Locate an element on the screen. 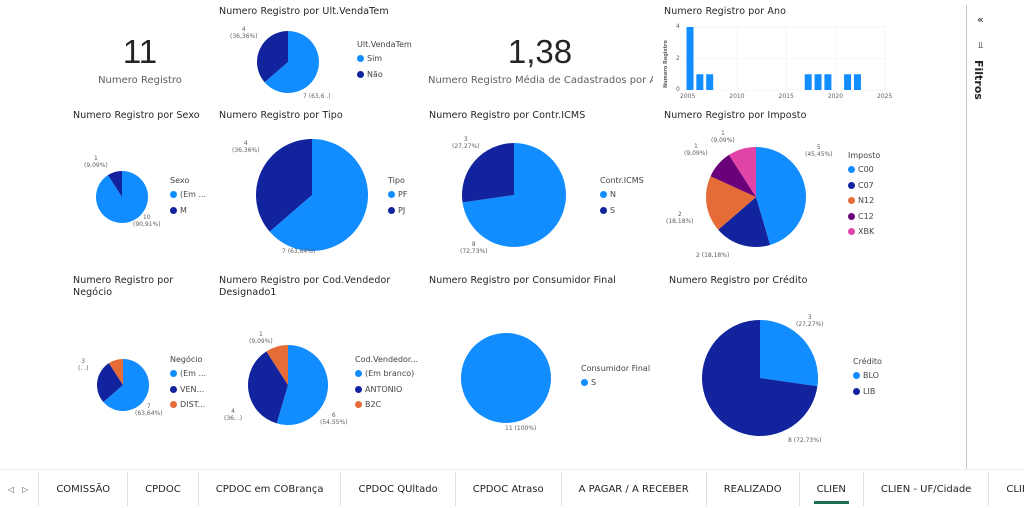 This screenshot has height=508, width=1024. legend-item: C00 is located at coordinates (861, 169).